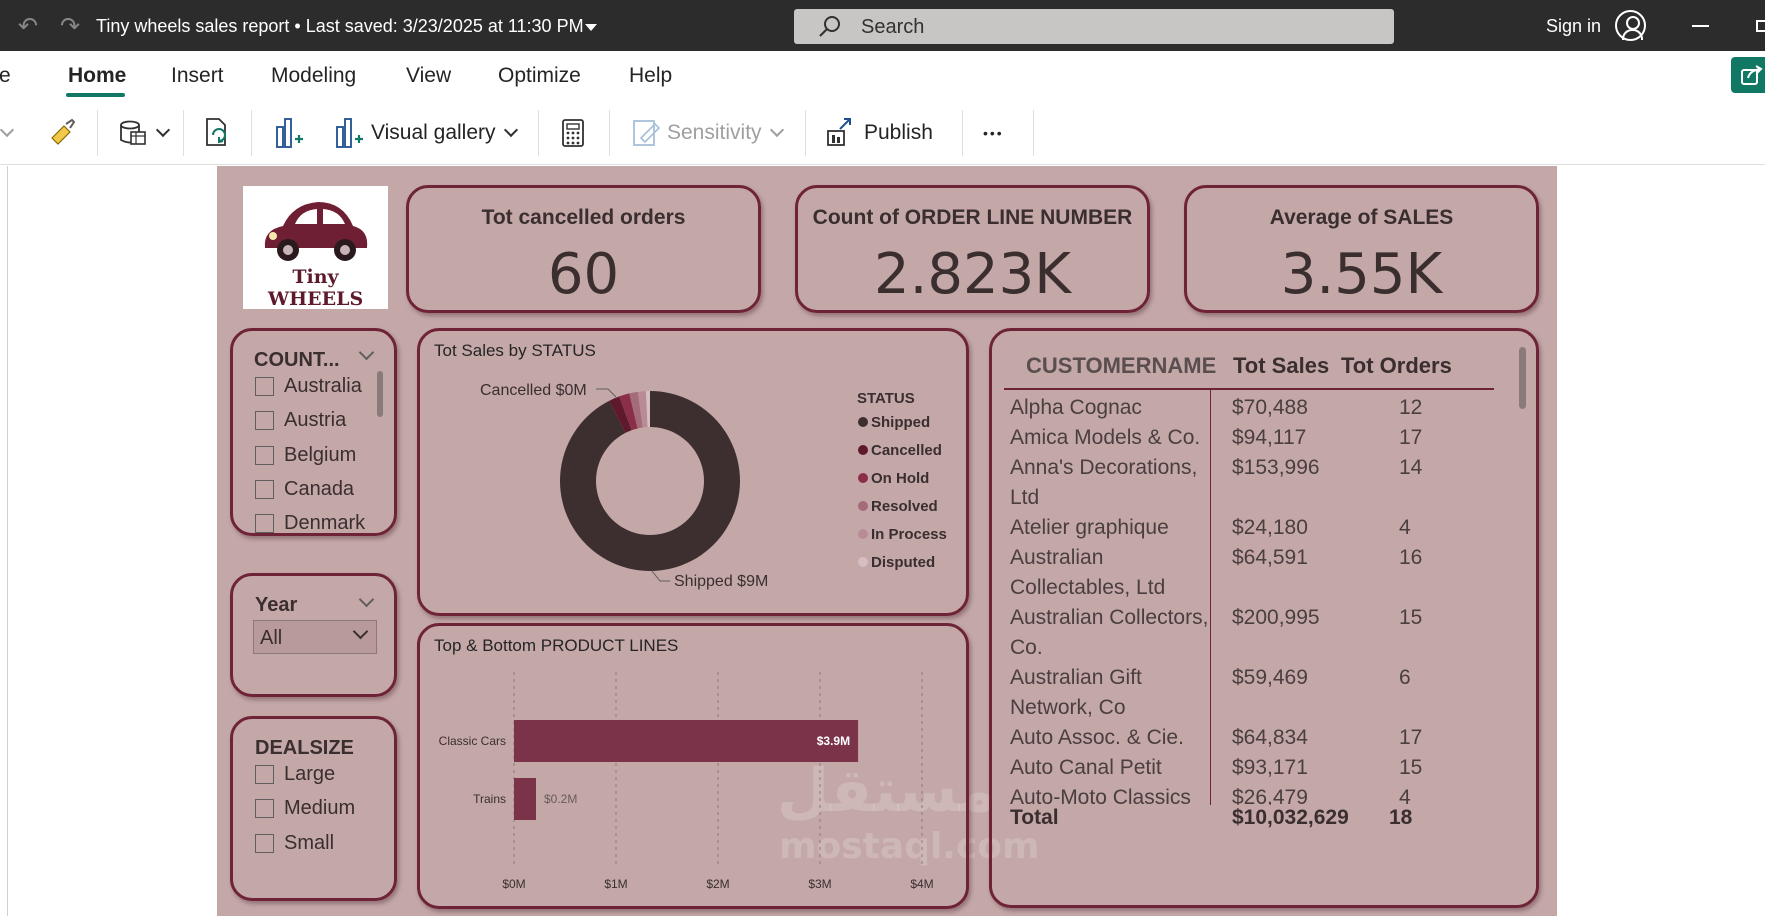 The height and width of the screenshot is (916, 1765). Describe the element at coordinates (1239, 738) in the screenshot. I see `table-row: Auto Assoc. & Cie. $64,834 17` at that location.